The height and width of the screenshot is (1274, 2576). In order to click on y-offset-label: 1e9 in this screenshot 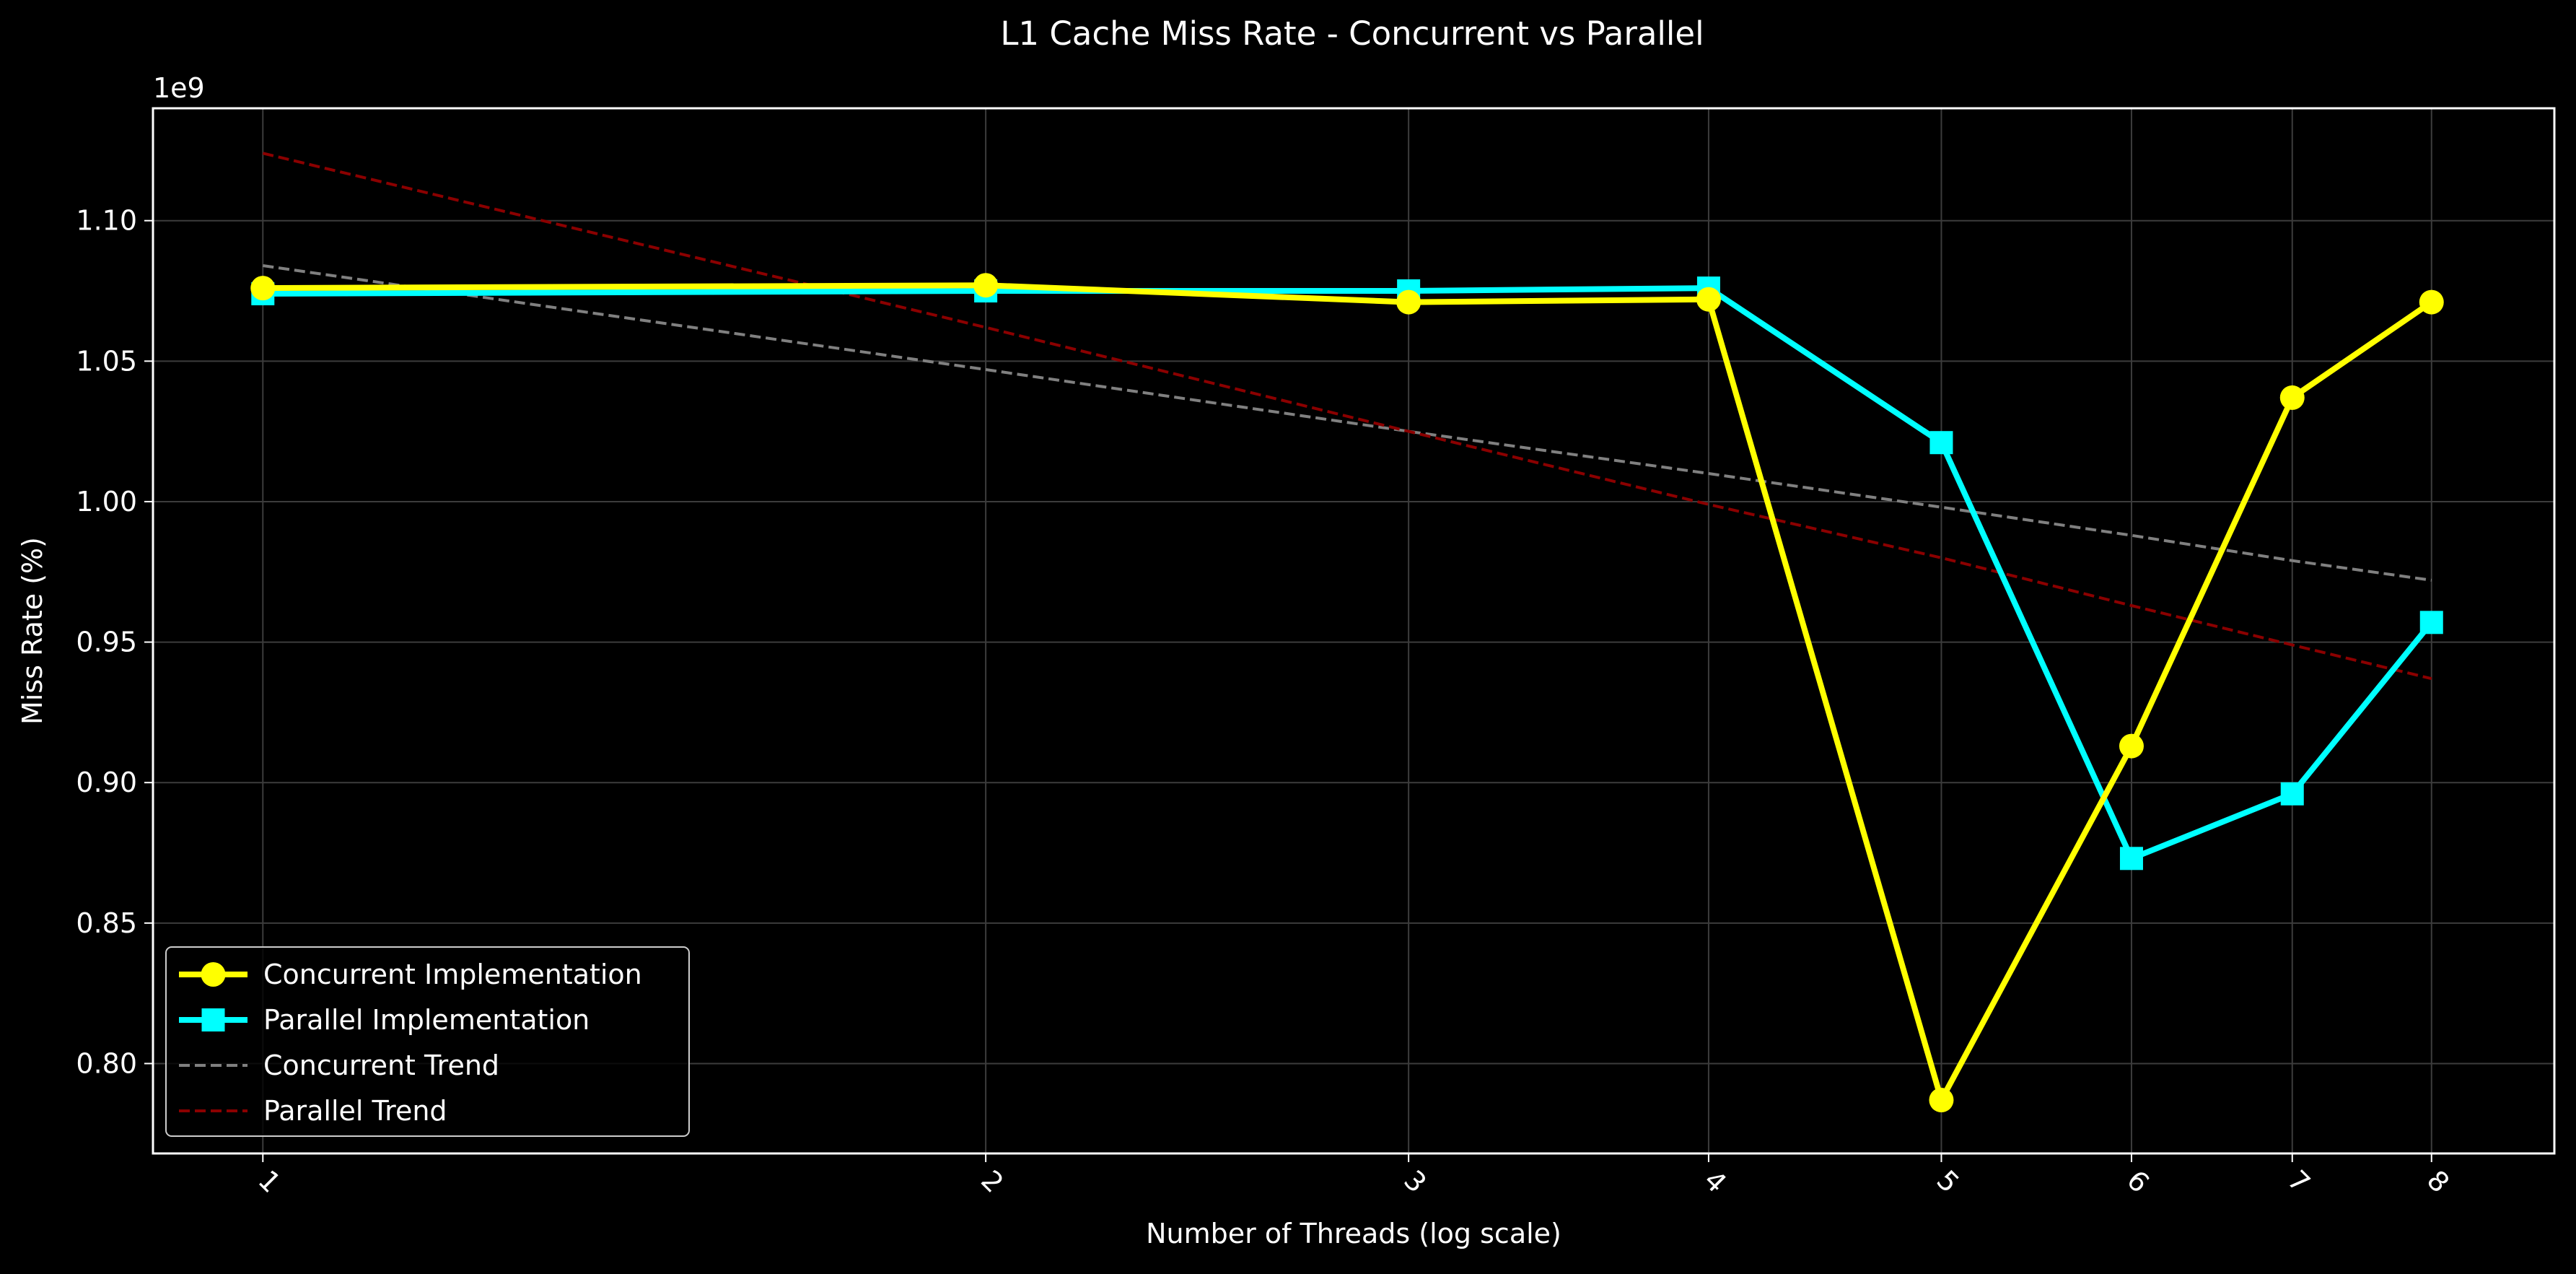, I will do `click(179, 88)`.